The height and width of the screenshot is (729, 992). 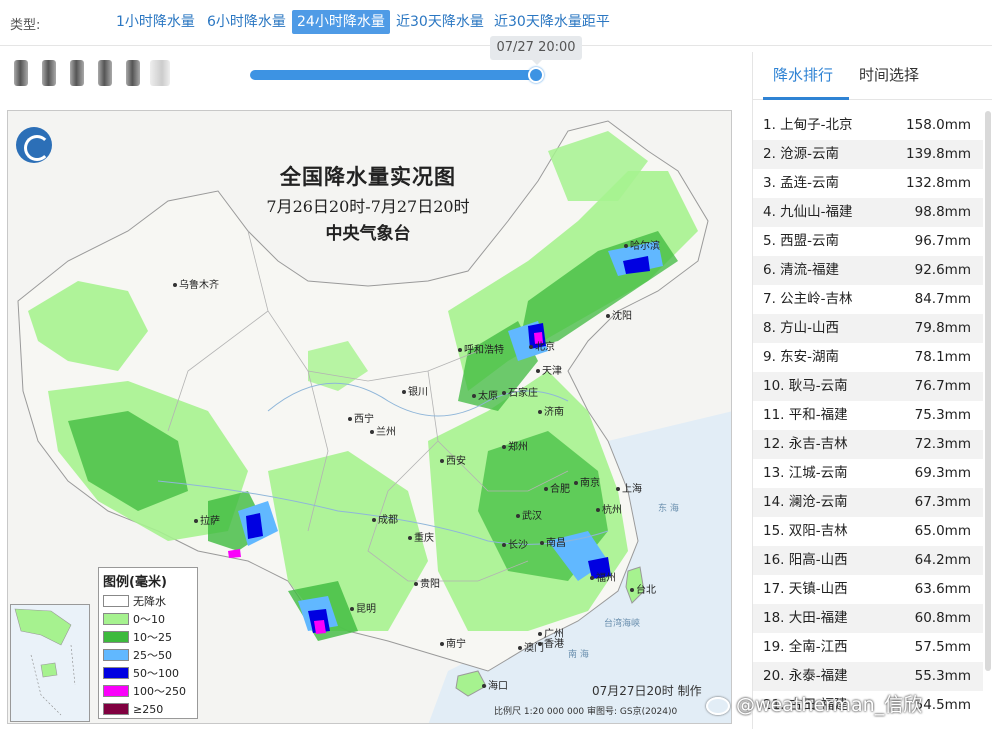 I want to click on city-label: 上海, so click(x=629, y=487).